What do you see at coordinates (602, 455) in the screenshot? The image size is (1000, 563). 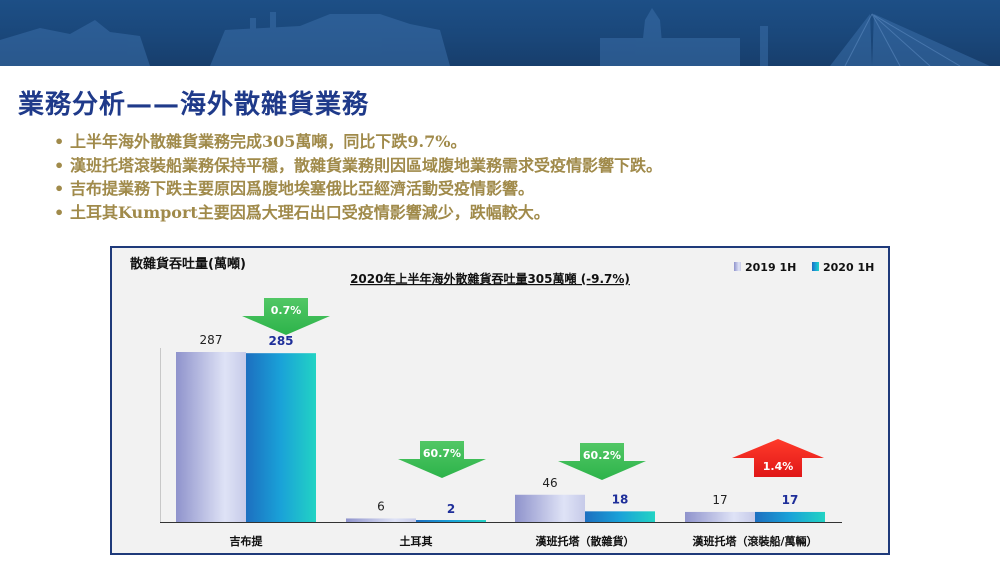 I see `change-label: 60.2%` at bounding box center [602, 455].